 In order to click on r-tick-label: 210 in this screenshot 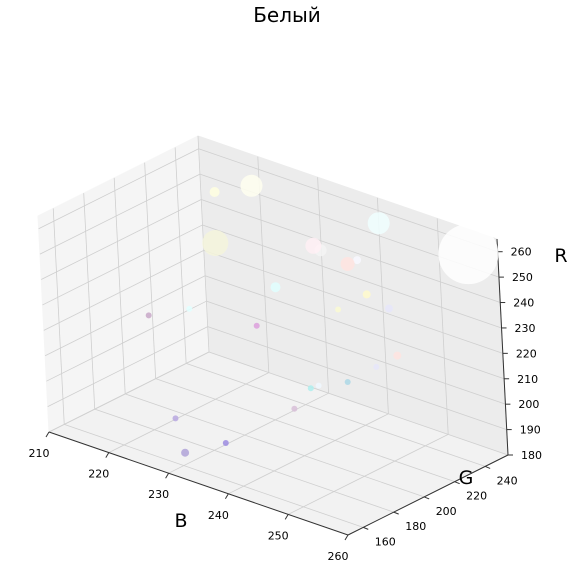, I will do `click(527, 379)`.